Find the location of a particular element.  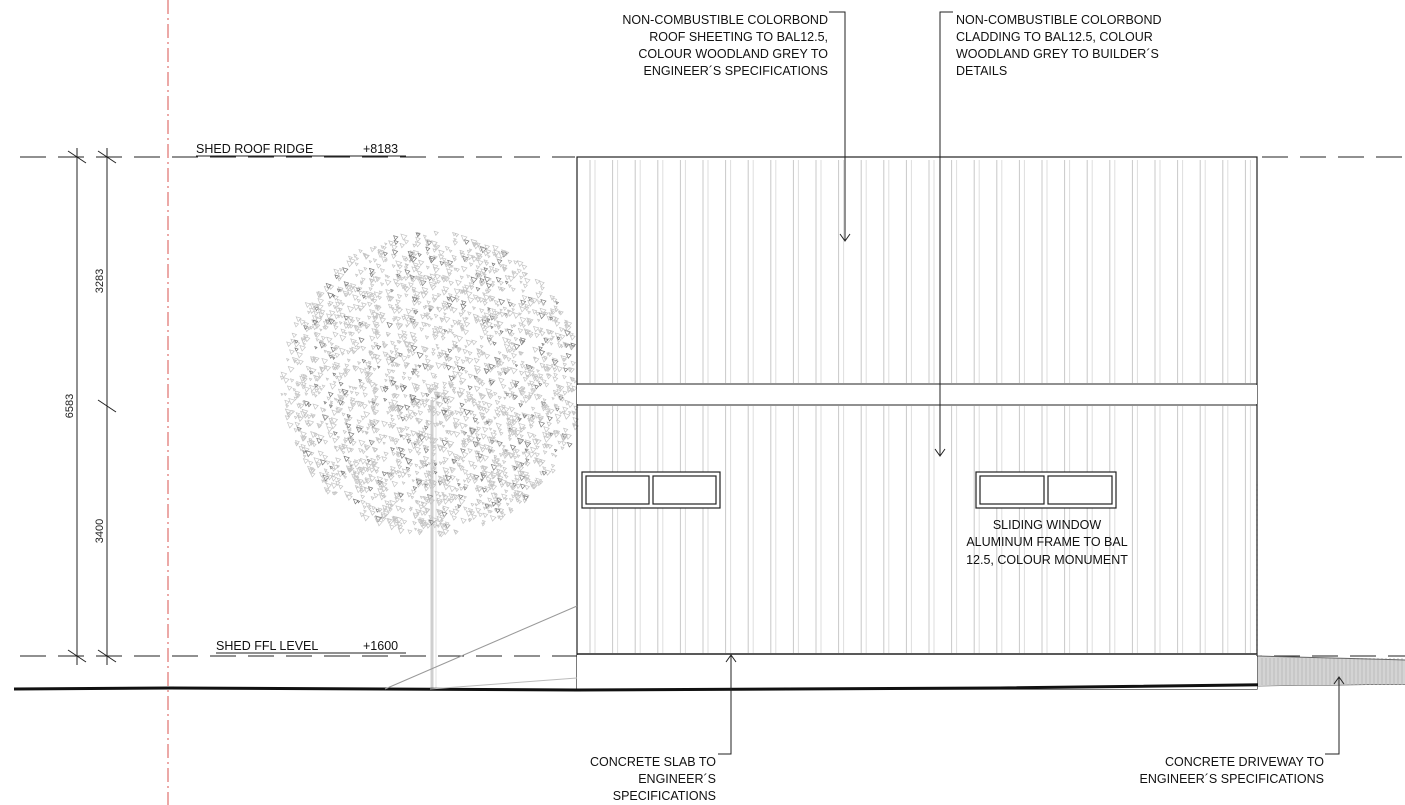

roof-ridge-label: SHED ROOF RIDGE is located at coordinates (254, 149).